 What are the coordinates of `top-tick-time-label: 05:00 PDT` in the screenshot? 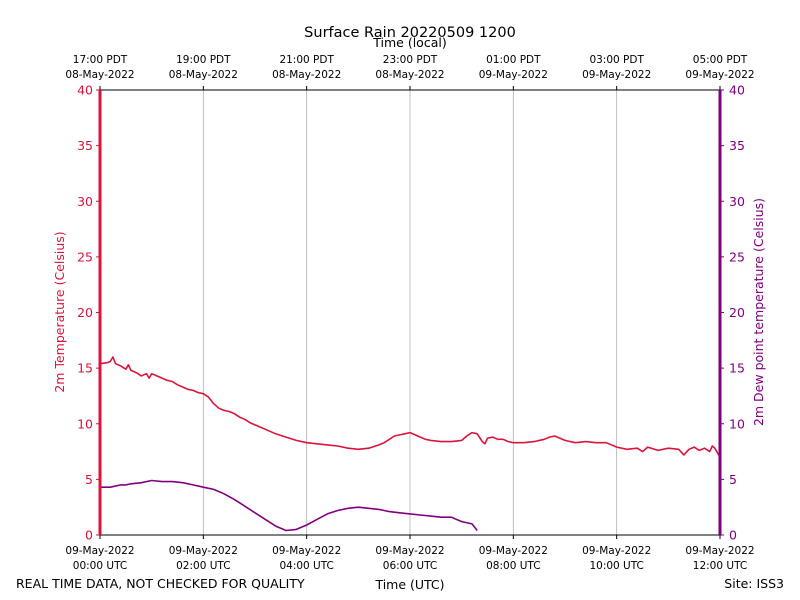 It's located at (720, 60).